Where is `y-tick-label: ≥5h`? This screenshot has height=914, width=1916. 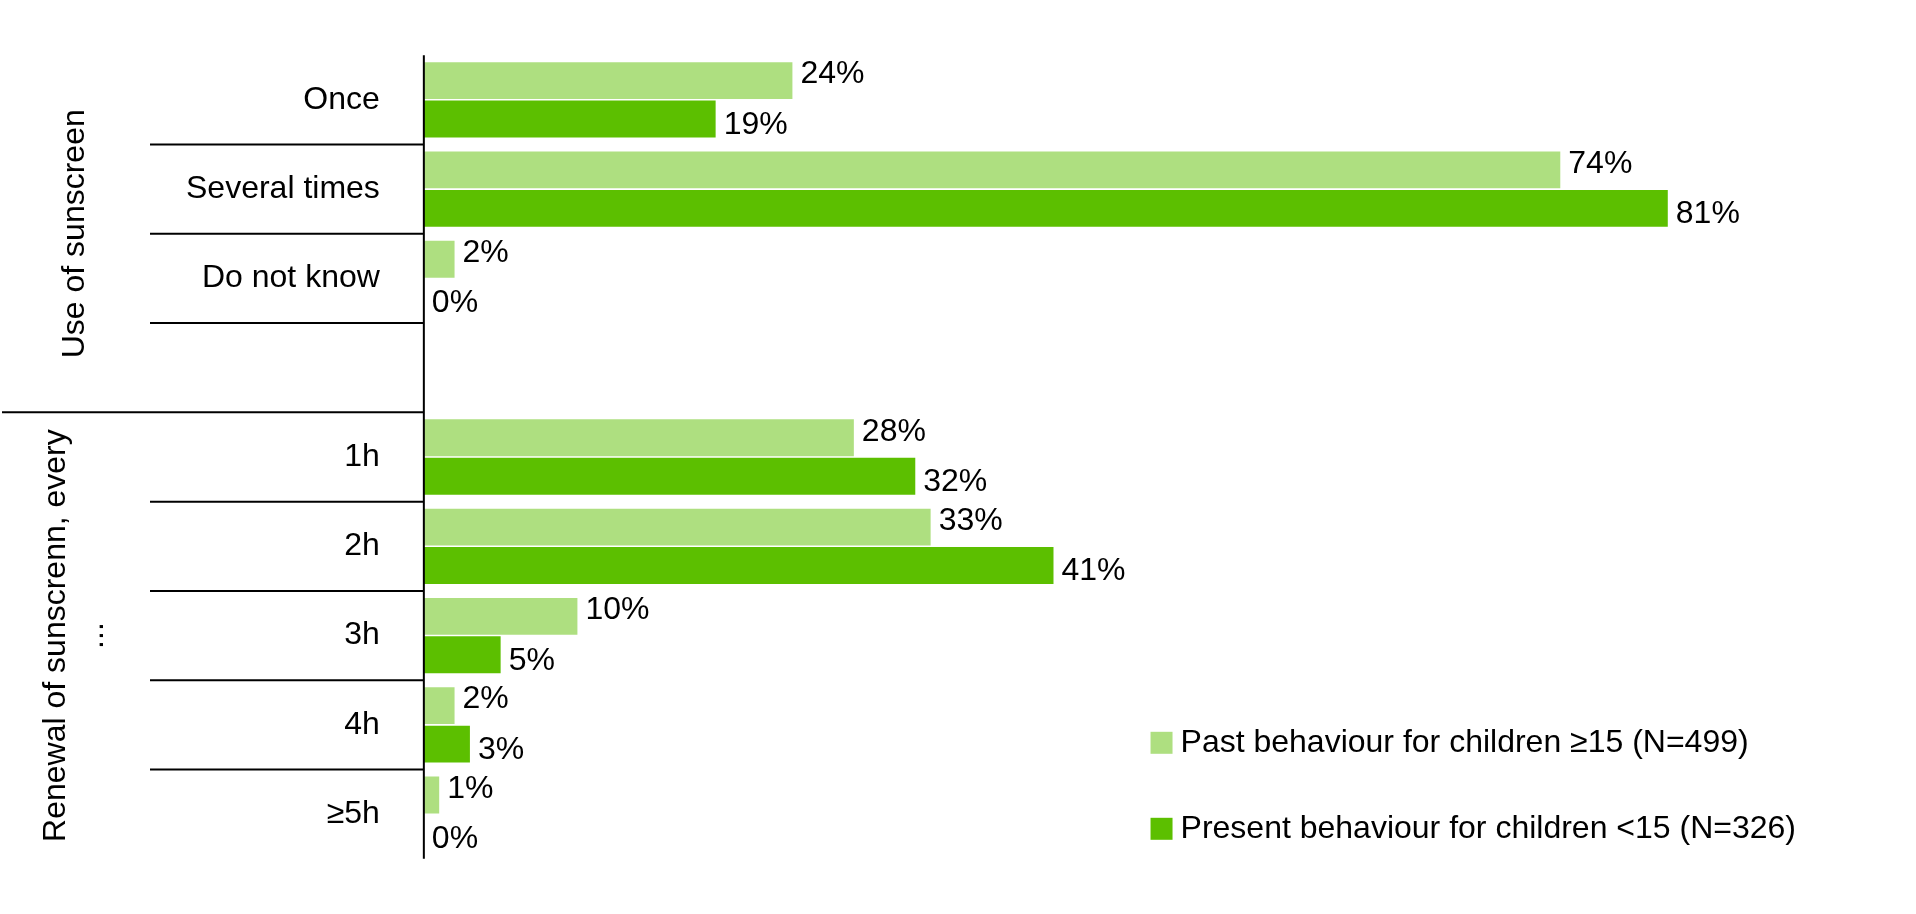
y-tick-label: ≥5h is located at coordinates (353, 811).